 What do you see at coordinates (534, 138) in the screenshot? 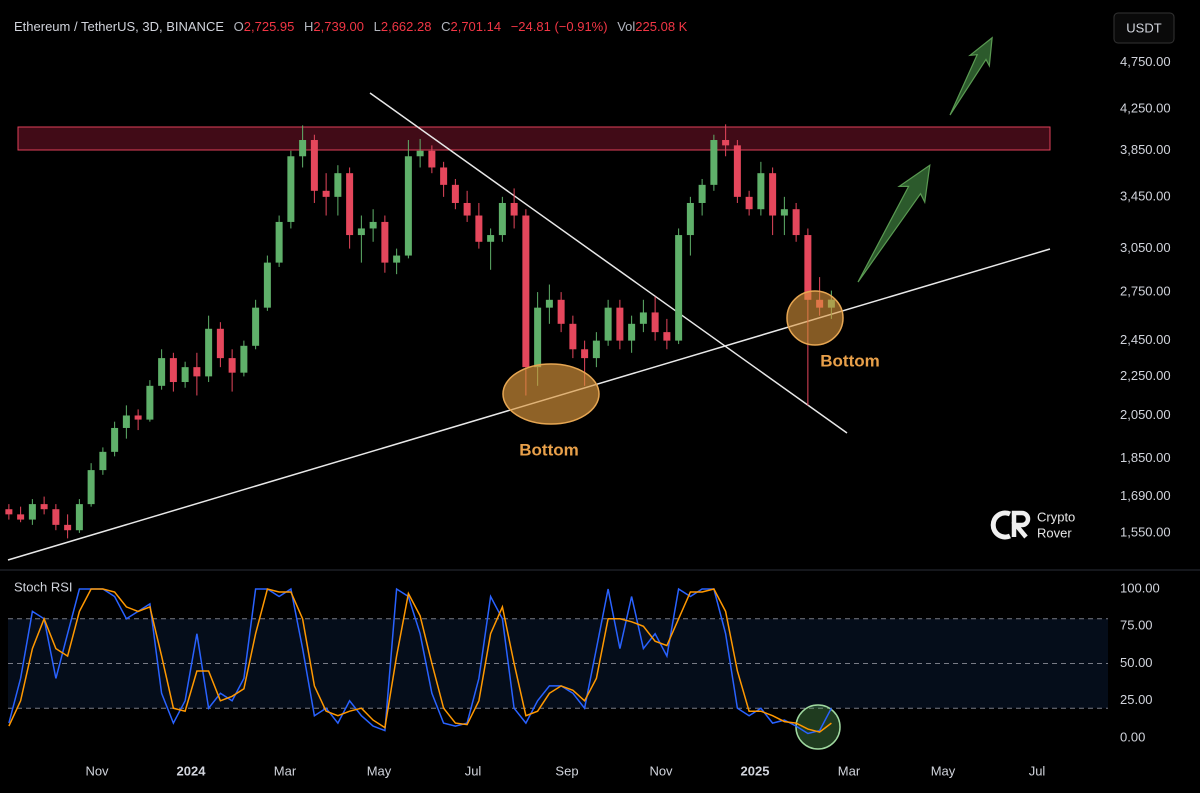
I see `resistance-zone` at bounding box center [534, 138].